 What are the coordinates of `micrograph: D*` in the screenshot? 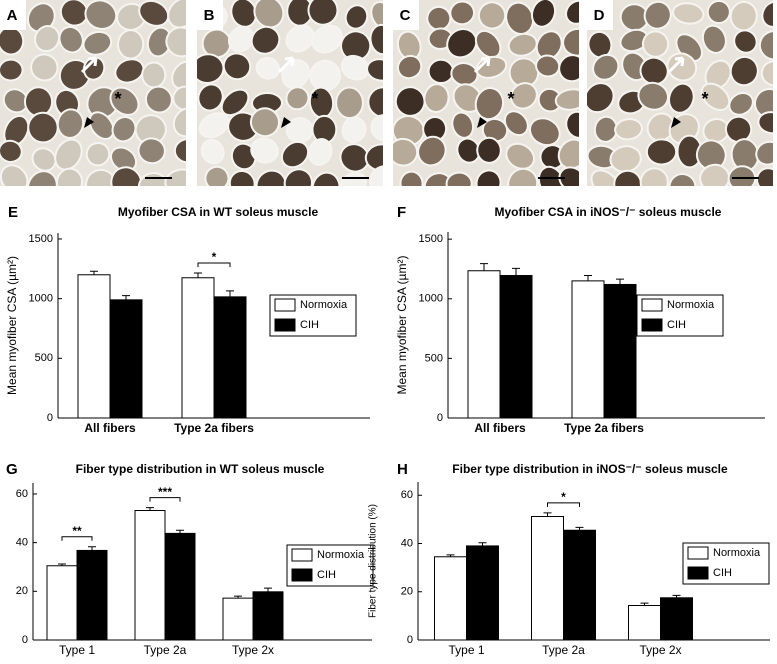 It's located at (680, 93).